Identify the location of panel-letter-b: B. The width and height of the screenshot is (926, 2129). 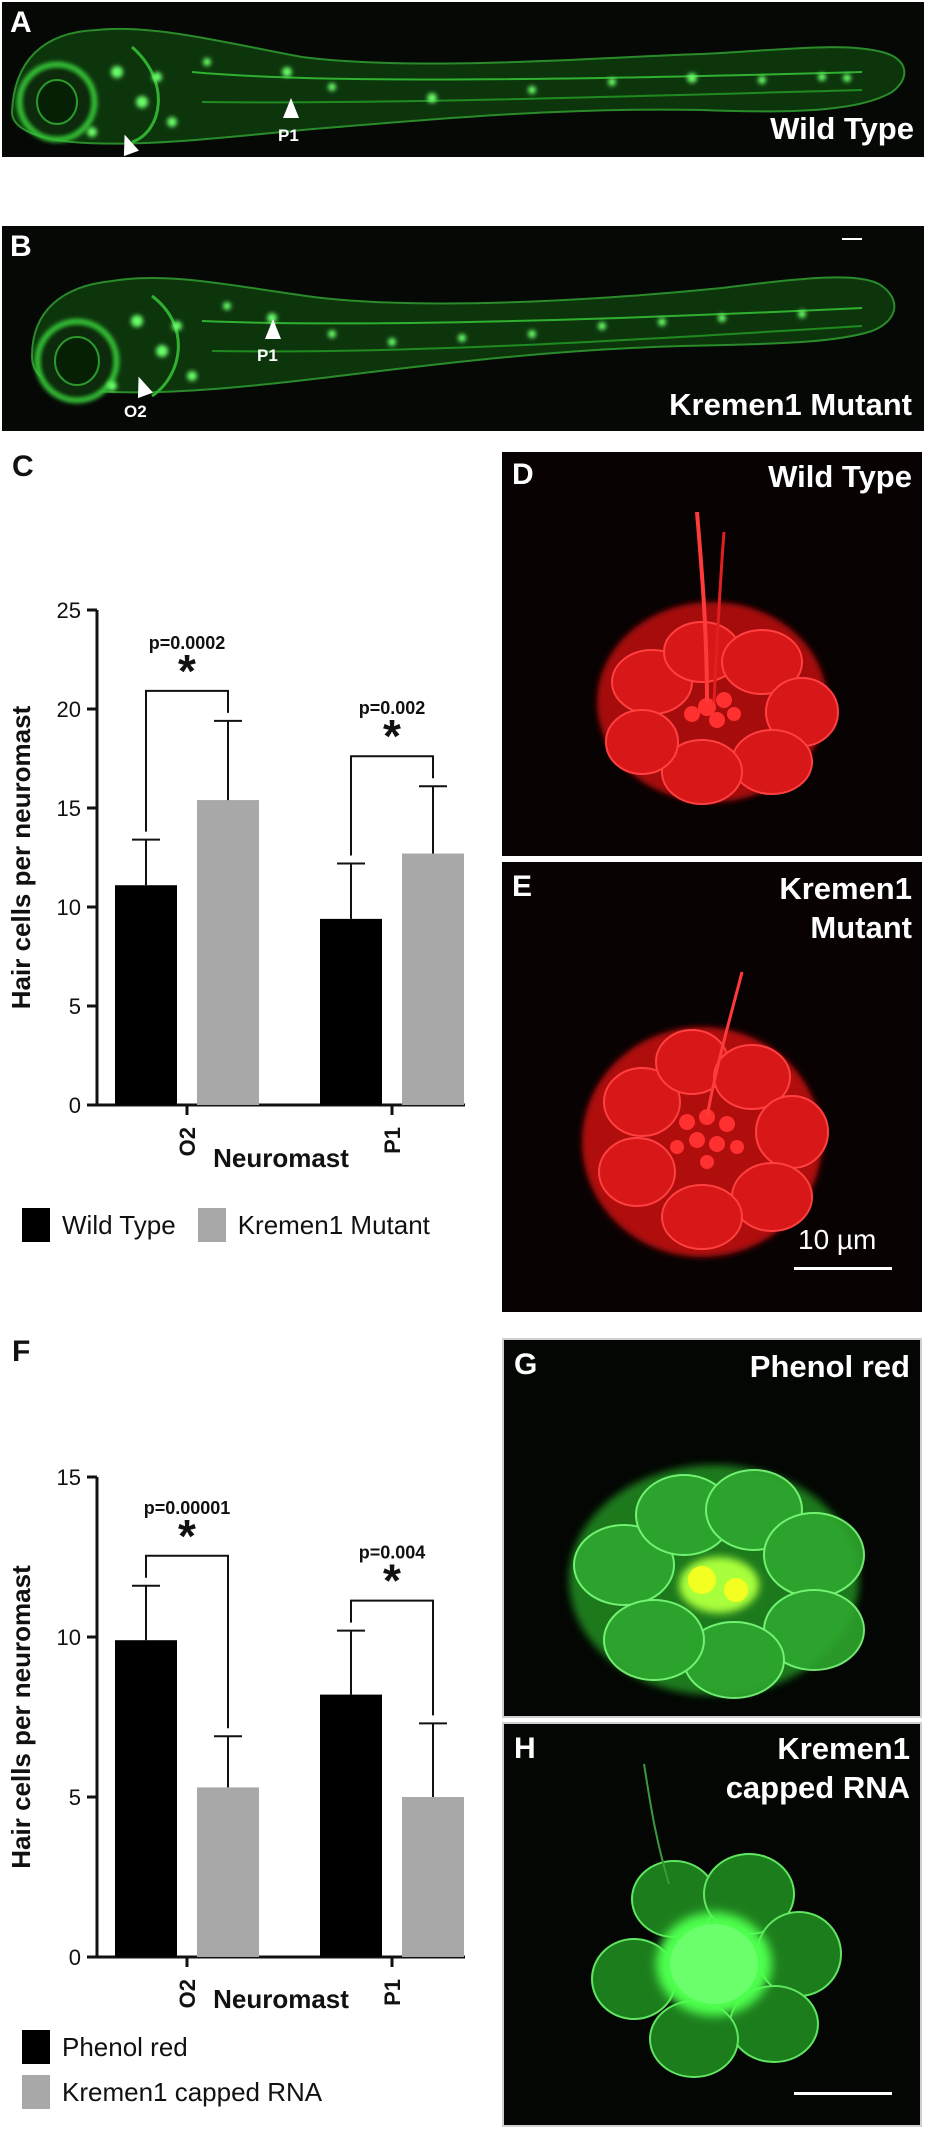
(21, 246).